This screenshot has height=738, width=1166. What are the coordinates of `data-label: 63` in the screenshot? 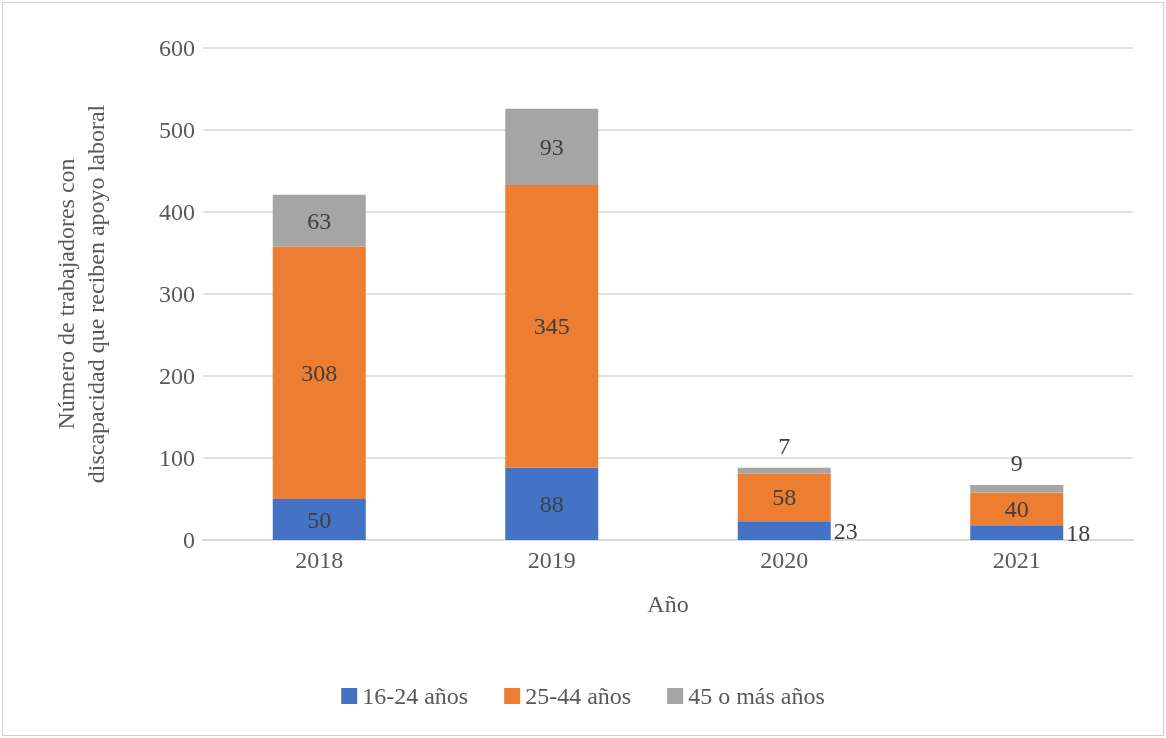 It's located at (319, 220).